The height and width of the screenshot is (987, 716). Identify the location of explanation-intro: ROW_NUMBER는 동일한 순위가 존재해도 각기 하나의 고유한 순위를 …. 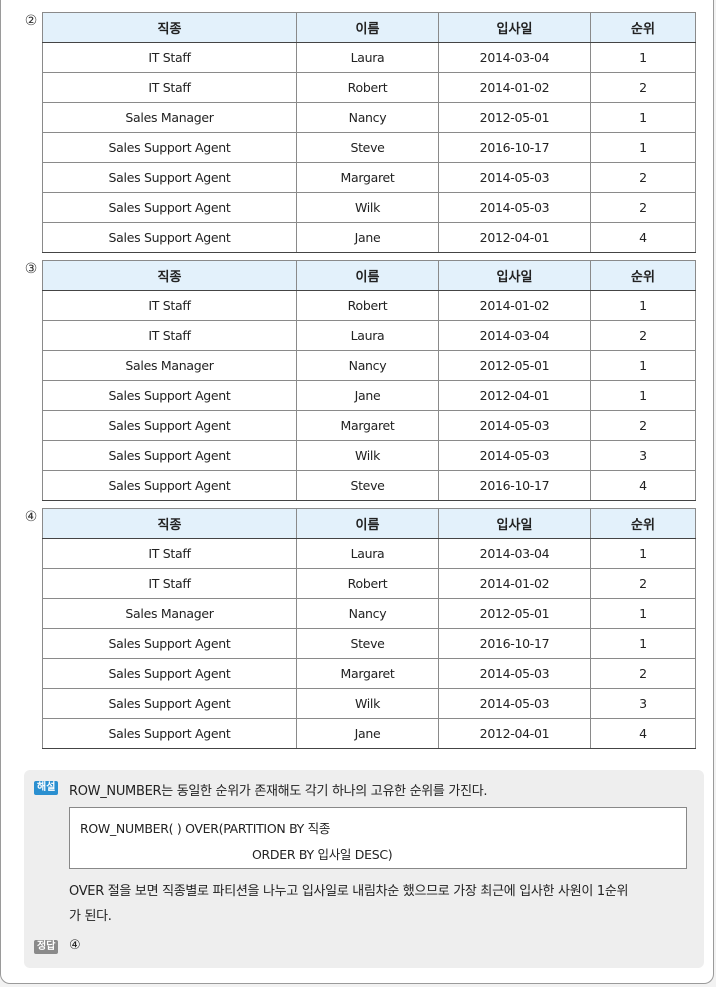
(278, 791).